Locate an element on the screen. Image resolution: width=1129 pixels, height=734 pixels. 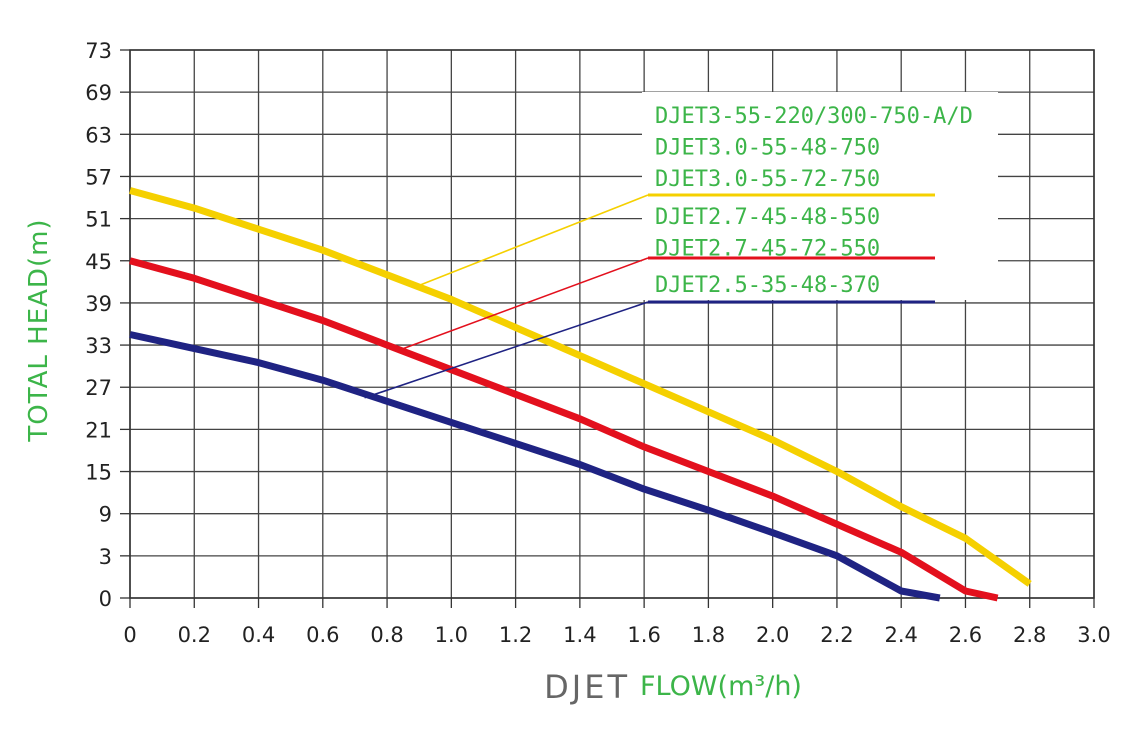
y-tick-label: 69 is located at coordinates (98, 93).